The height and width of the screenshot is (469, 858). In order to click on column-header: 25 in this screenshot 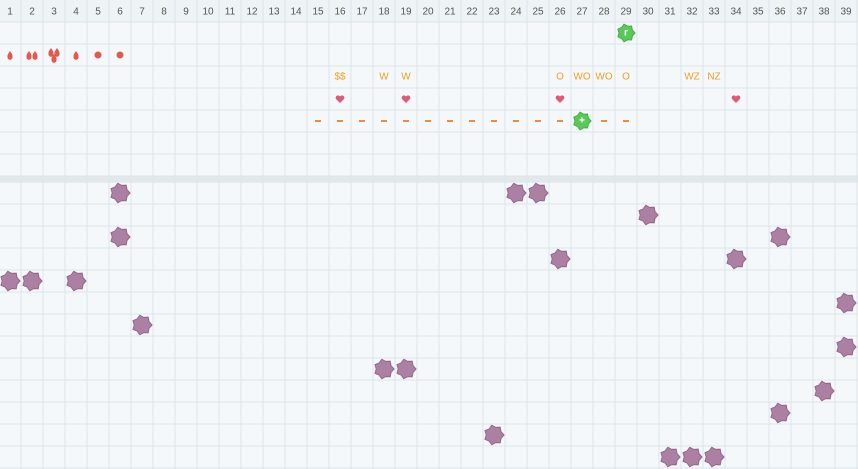, I will do `click(538, 12)`.